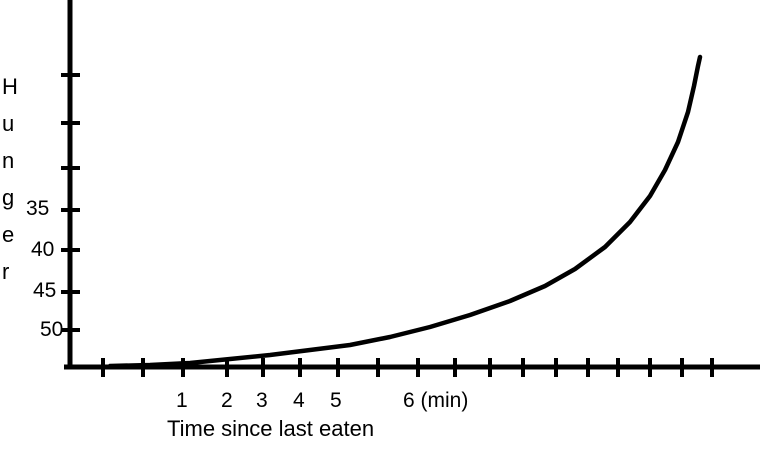 The image size is (767, 451). I want to click on x-tick-label: 6 (min), so click(436, 400).